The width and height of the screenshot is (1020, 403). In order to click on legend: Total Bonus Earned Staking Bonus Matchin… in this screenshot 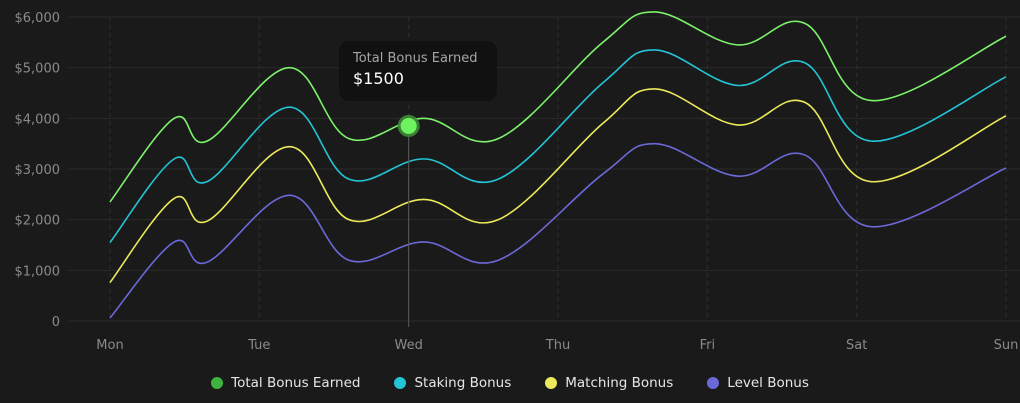, I will do `click(510, 383)`.